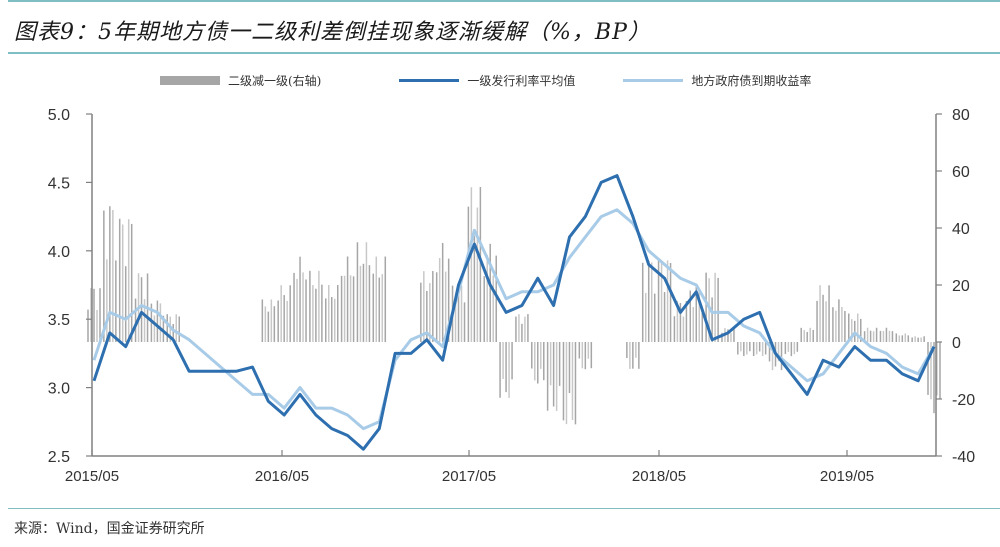  What do you see at coordinates (59, 252) in the screenshot?
I see `left-tick-label: 4.0` at bounding box center [59, 252].